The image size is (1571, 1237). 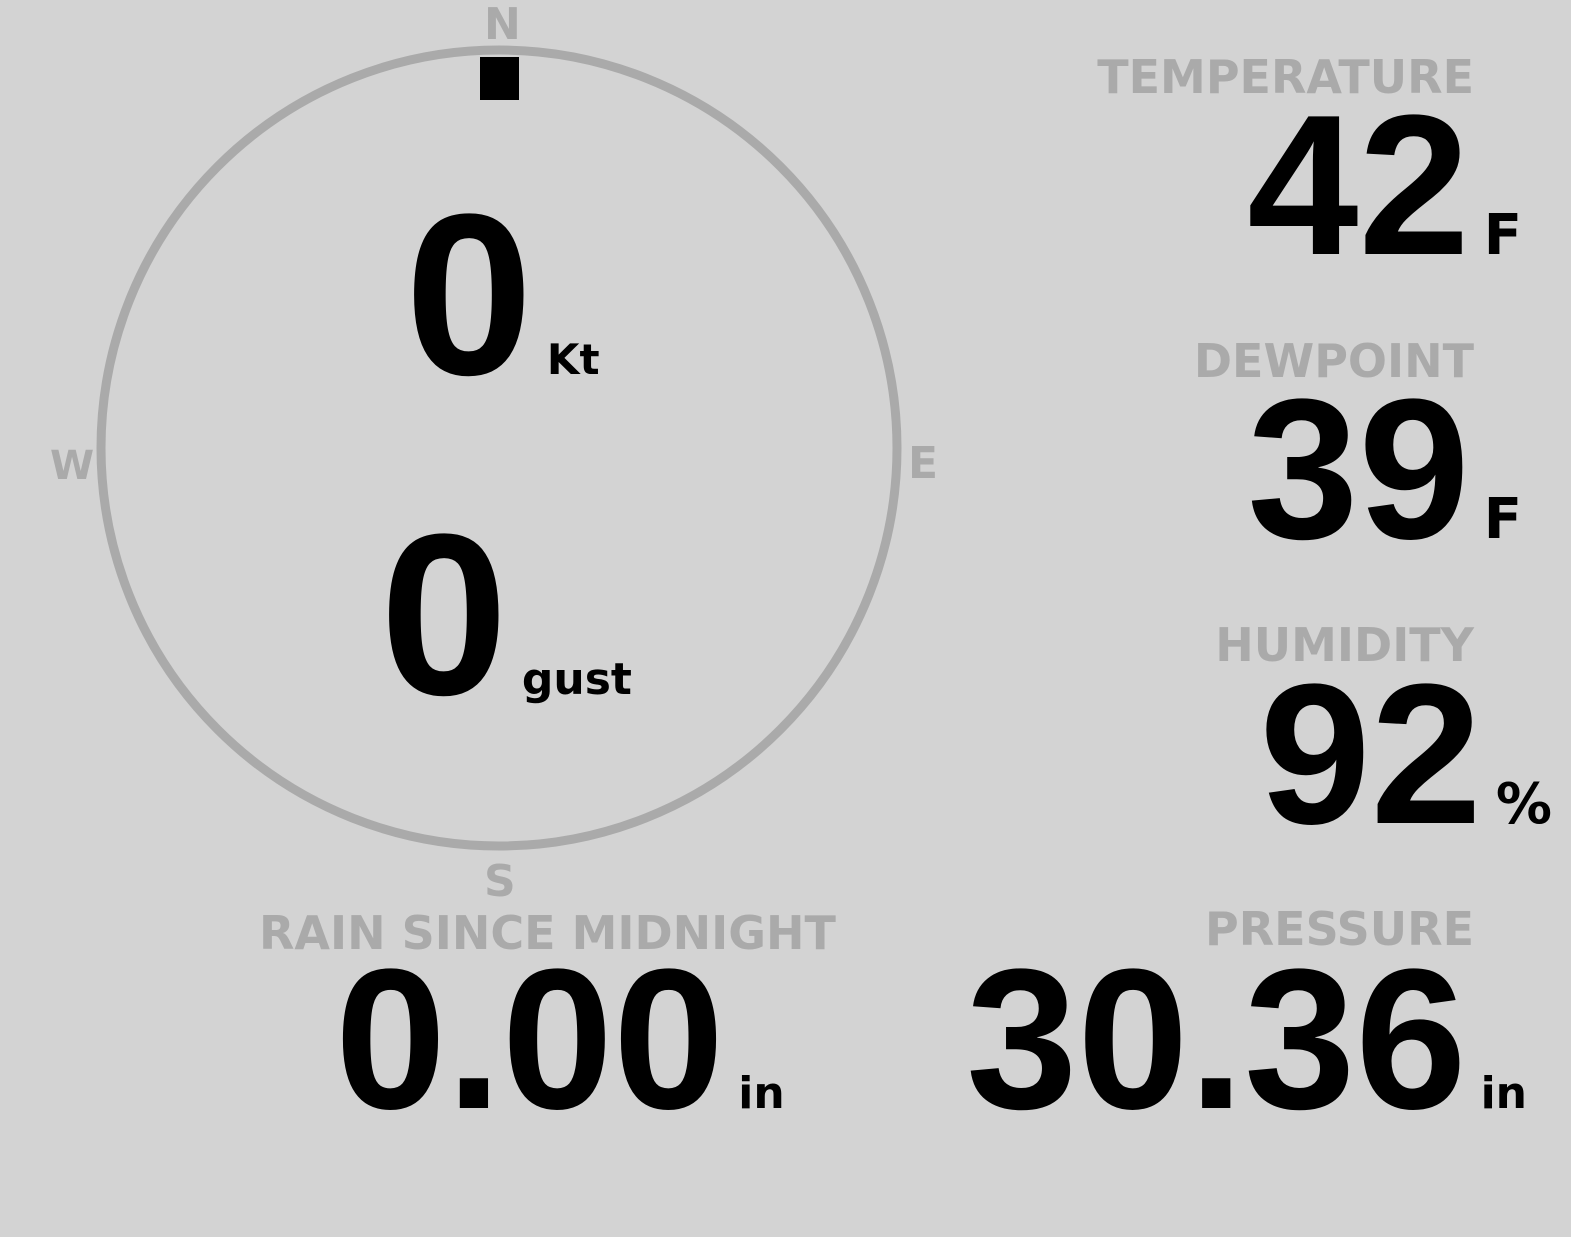 I want to click on compass-west: W, so click(x=72, y=466).